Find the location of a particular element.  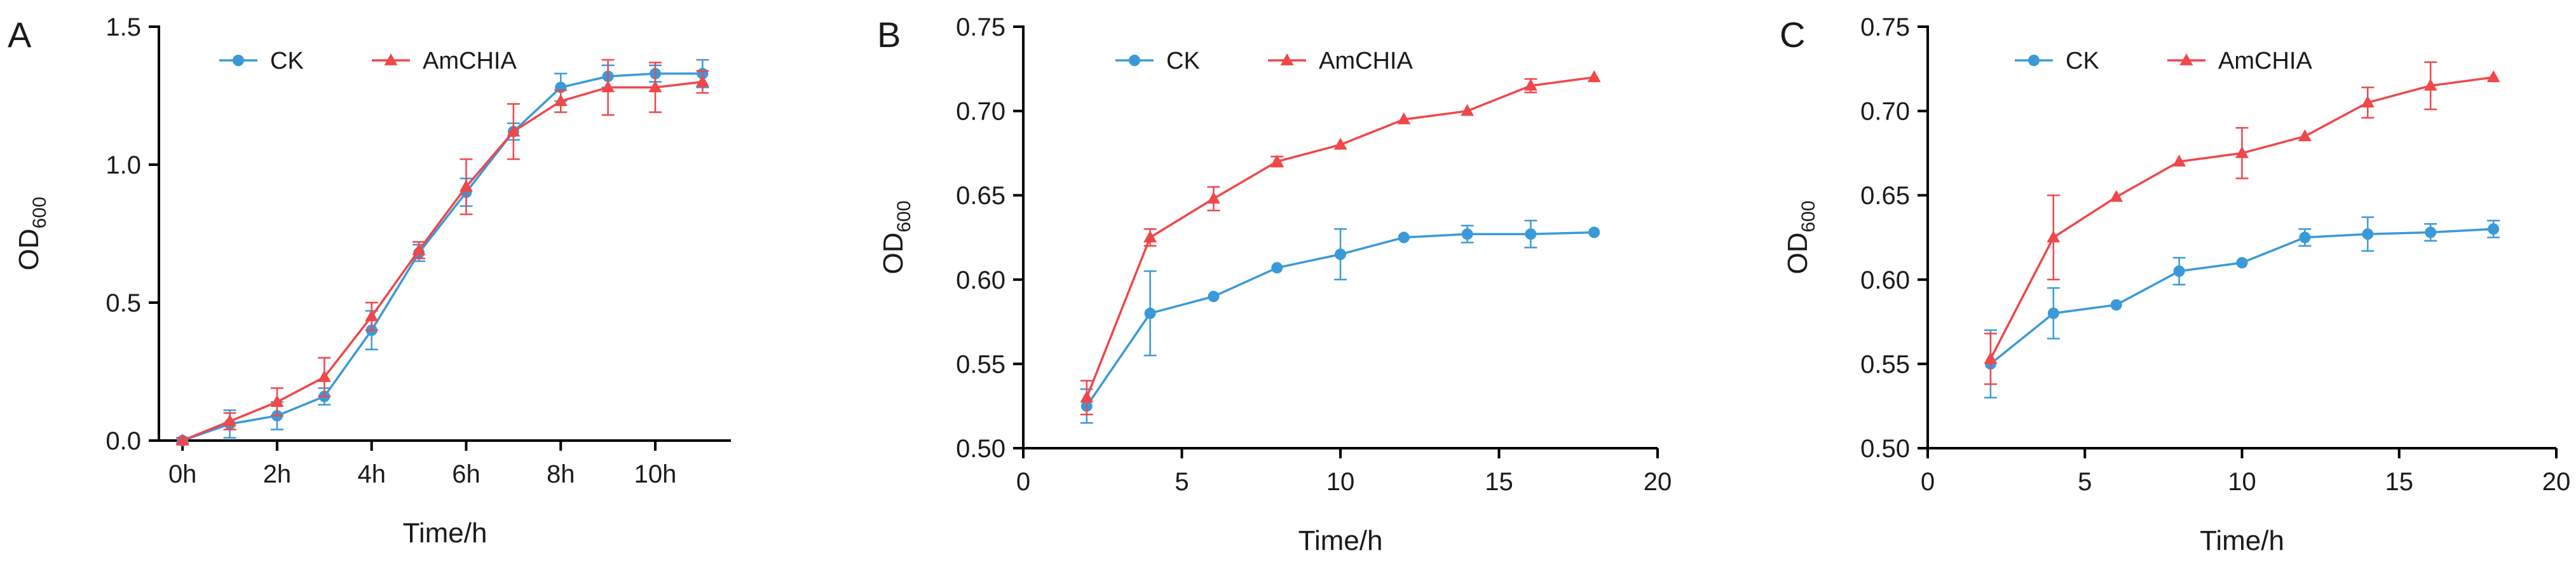

x-tick-label: 6h is located at coordinates (466, 474).